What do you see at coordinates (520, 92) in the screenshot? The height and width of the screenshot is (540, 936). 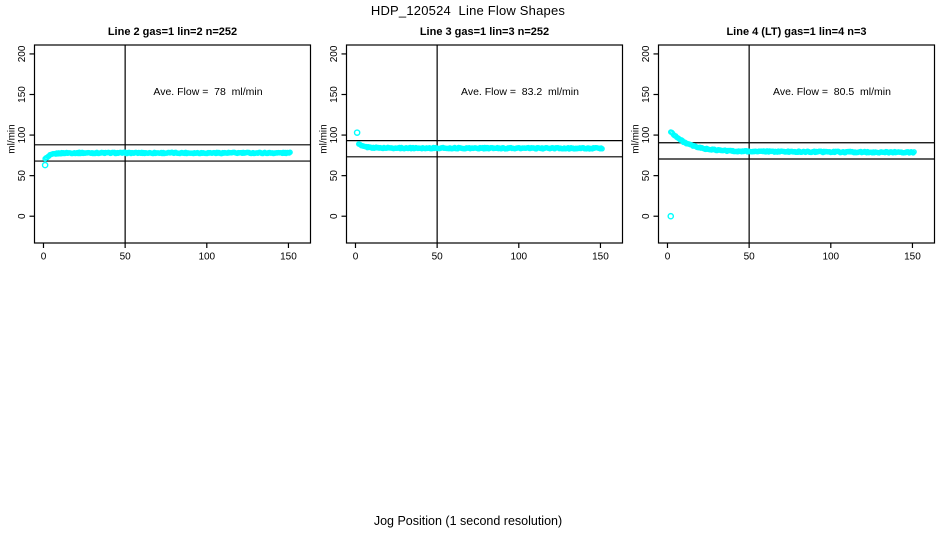 I see `ave-flow-annotation: Ave. Flow = 83.2 ml/min` at bounding box center [520, 92].